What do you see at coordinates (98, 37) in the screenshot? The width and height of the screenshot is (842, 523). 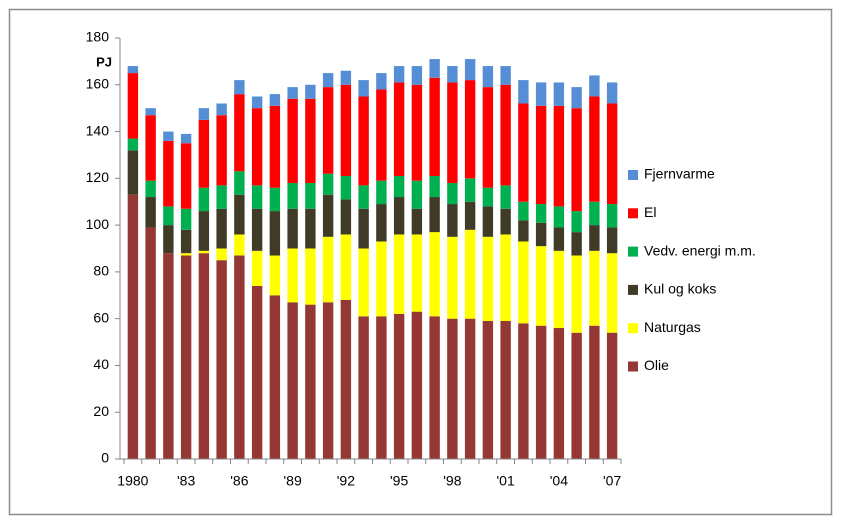 I see `y-tick-label: 180` at bounding box center [98, 37].